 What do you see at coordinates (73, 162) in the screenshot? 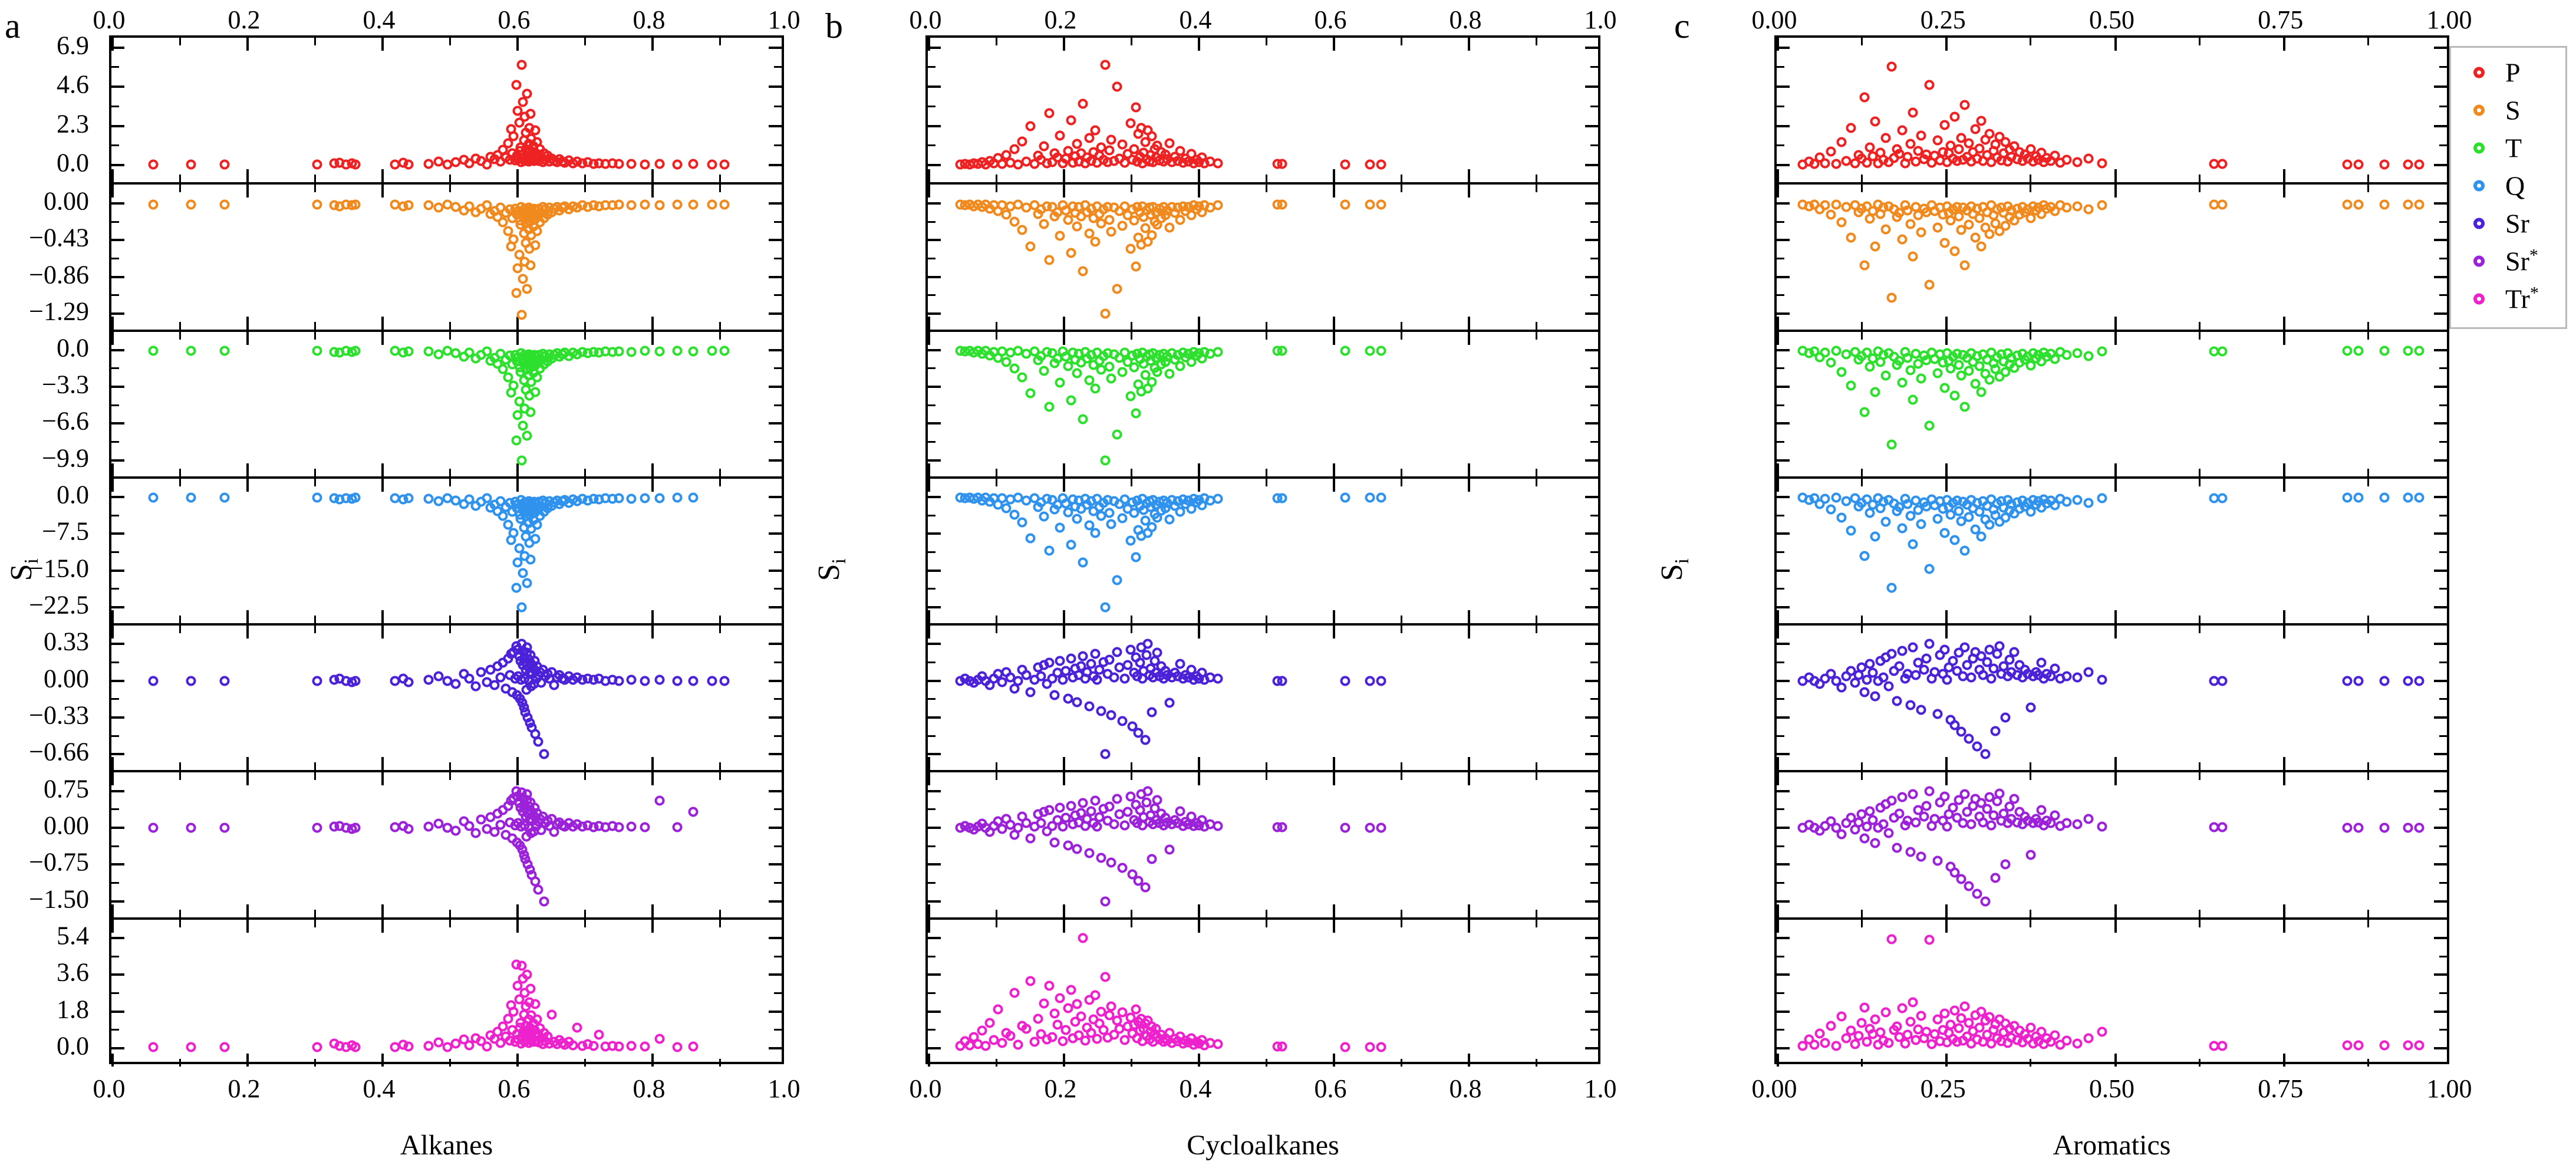
I see `y-tick-label: 0.0` at bounding box center [73, 162].